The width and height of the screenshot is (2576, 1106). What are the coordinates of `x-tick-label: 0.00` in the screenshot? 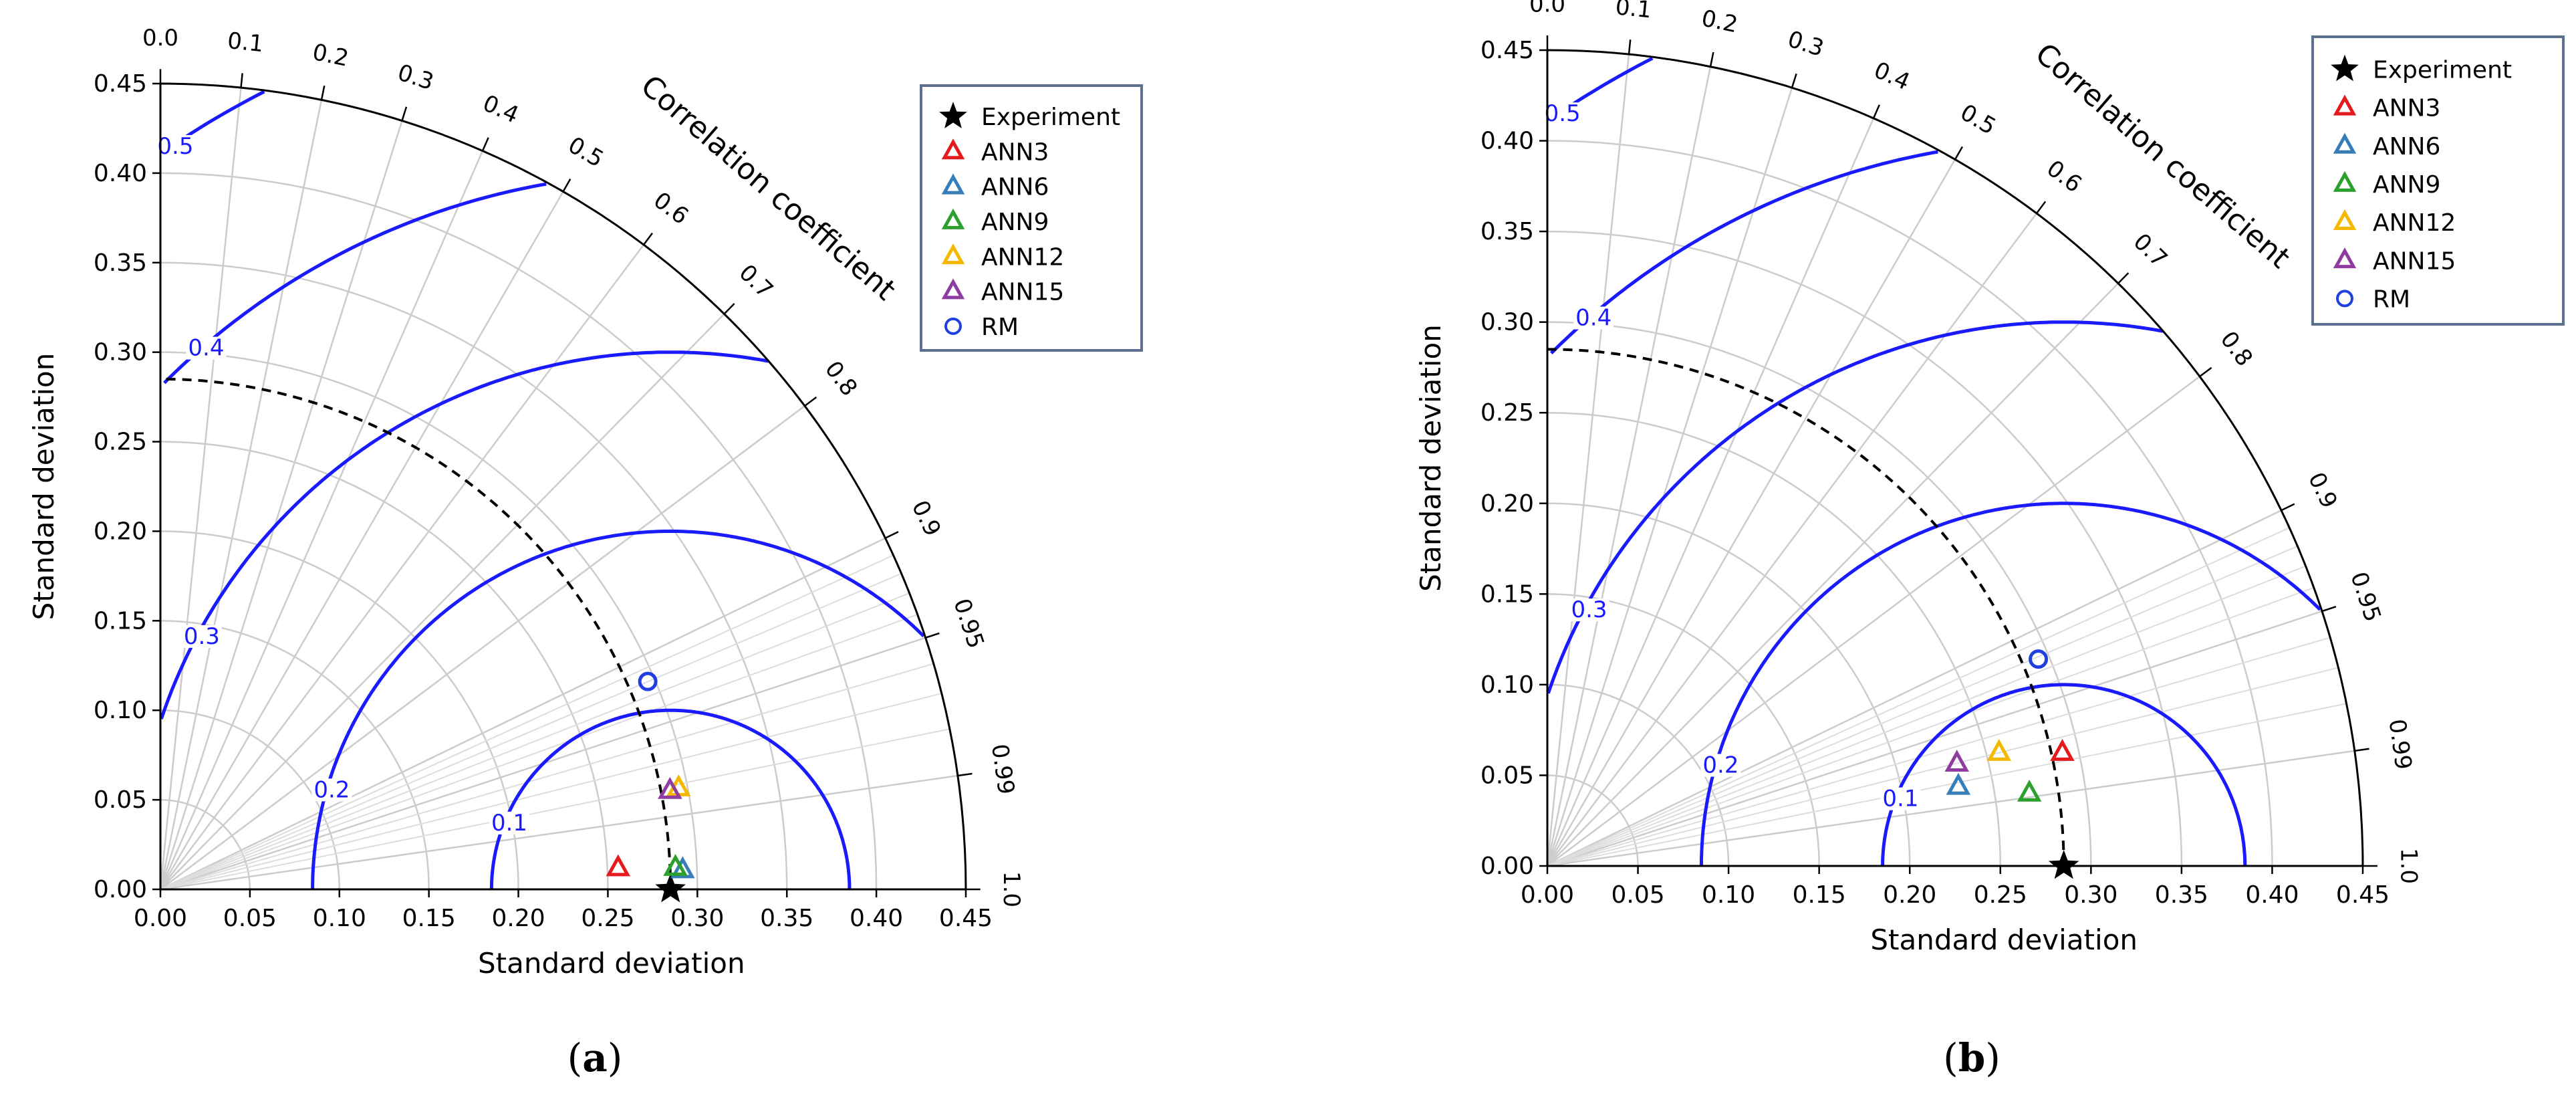 It's located at (1547, 895).